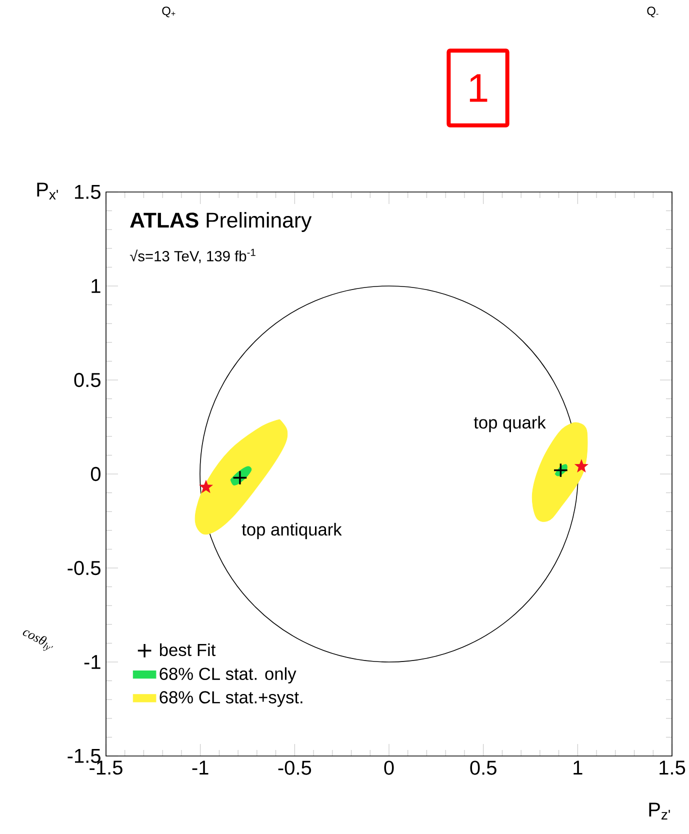 This screenshot has width=689, height=834. I want to click on x-tick-label: -1, so click(200, 767).